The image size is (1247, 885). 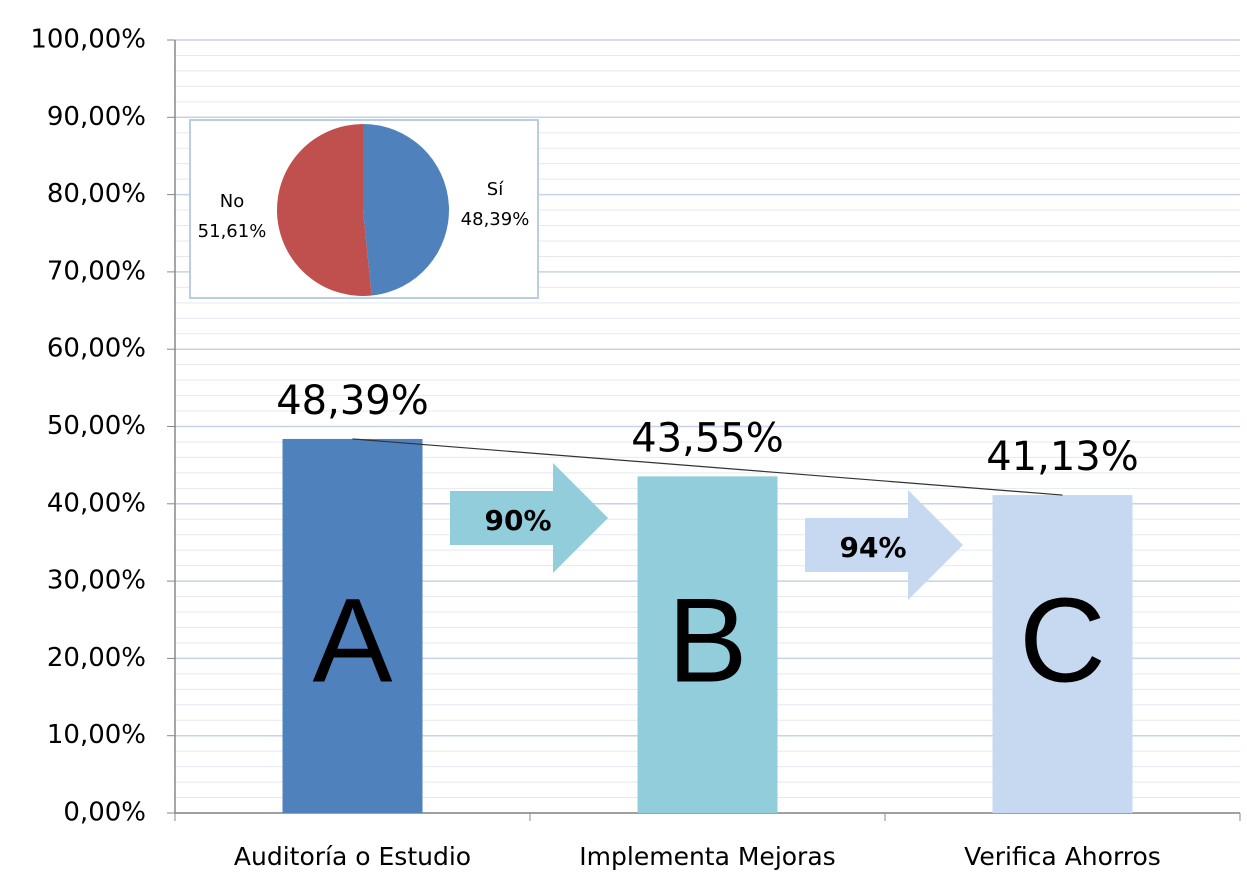 I want to click on pie-category-label: No, so click(x=232, y=201).